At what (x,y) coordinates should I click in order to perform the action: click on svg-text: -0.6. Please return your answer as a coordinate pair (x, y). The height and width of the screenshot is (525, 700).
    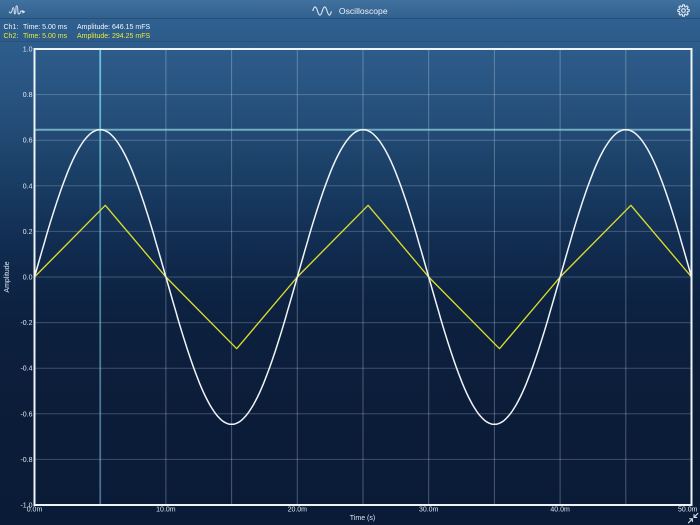
    Looking at the image, I should click on (26, 414).